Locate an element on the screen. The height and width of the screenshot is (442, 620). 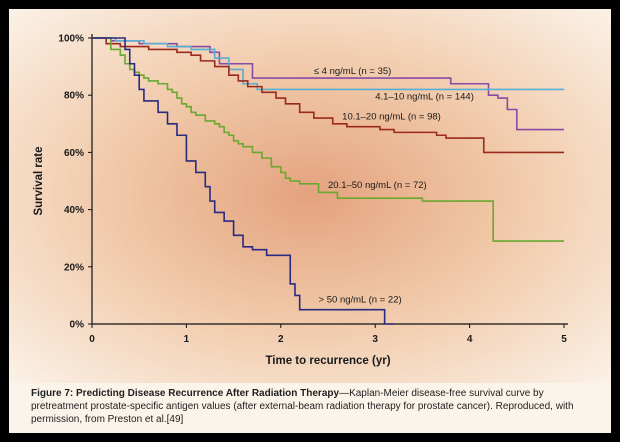
y-tick-label: 40% is located at coordinates (74, 210).